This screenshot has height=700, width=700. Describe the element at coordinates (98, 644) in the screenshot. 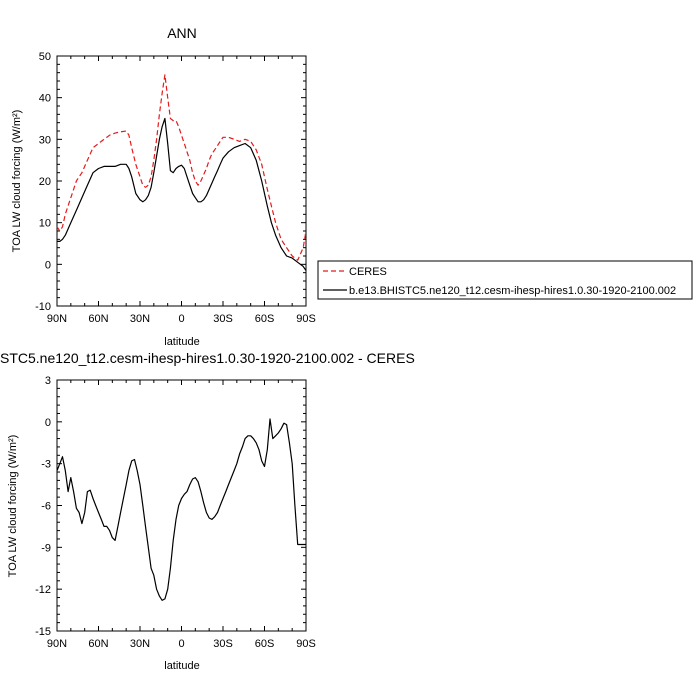

I see `bottom-x-tick-label: 60N` at that location.